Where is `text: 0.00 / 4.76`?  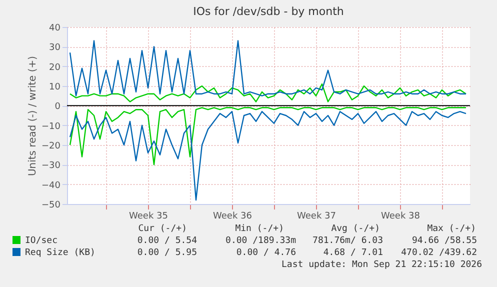
text: 0.00 / 4.76 is located at coordinates (266, 253).